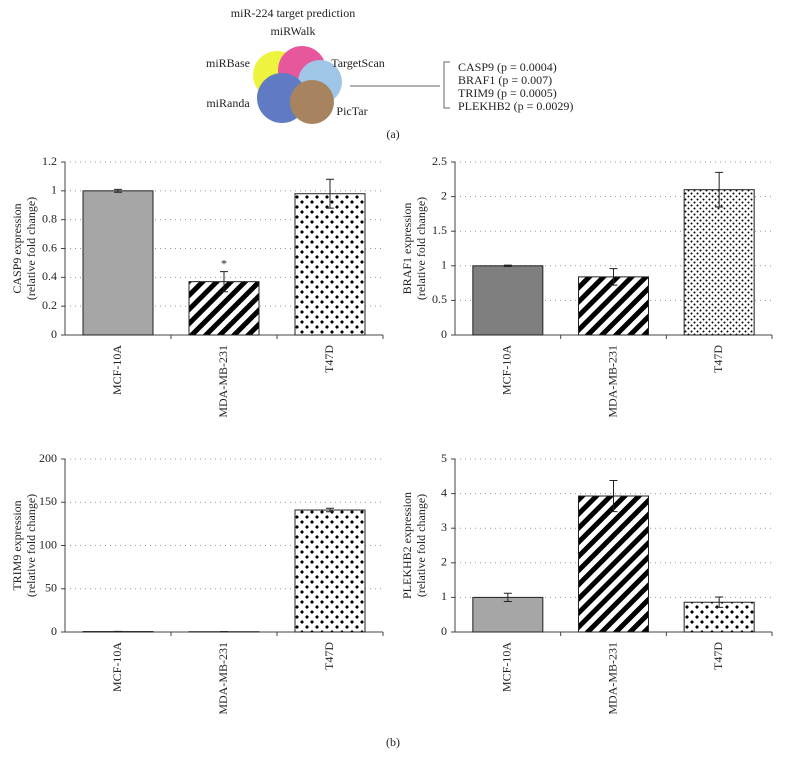 This screenshot has height=769, width=789. What do you see at coordinates (49, 218) in the screenshot?
I see `y-tick-label: 0.8` at bounding box center [49, 218].